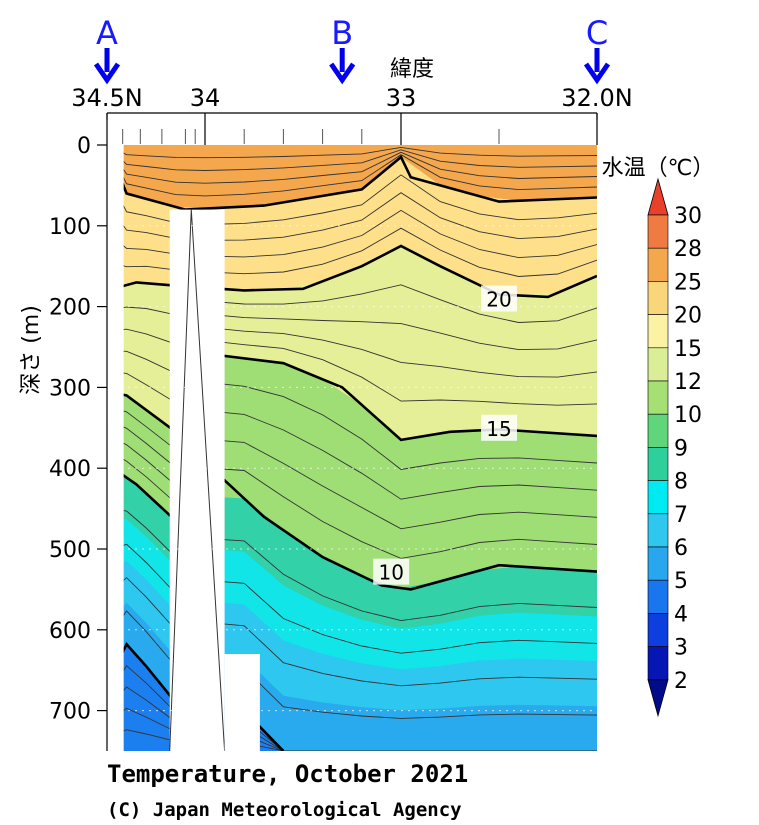  I want to click on mask-seamount, so click(197, 480).